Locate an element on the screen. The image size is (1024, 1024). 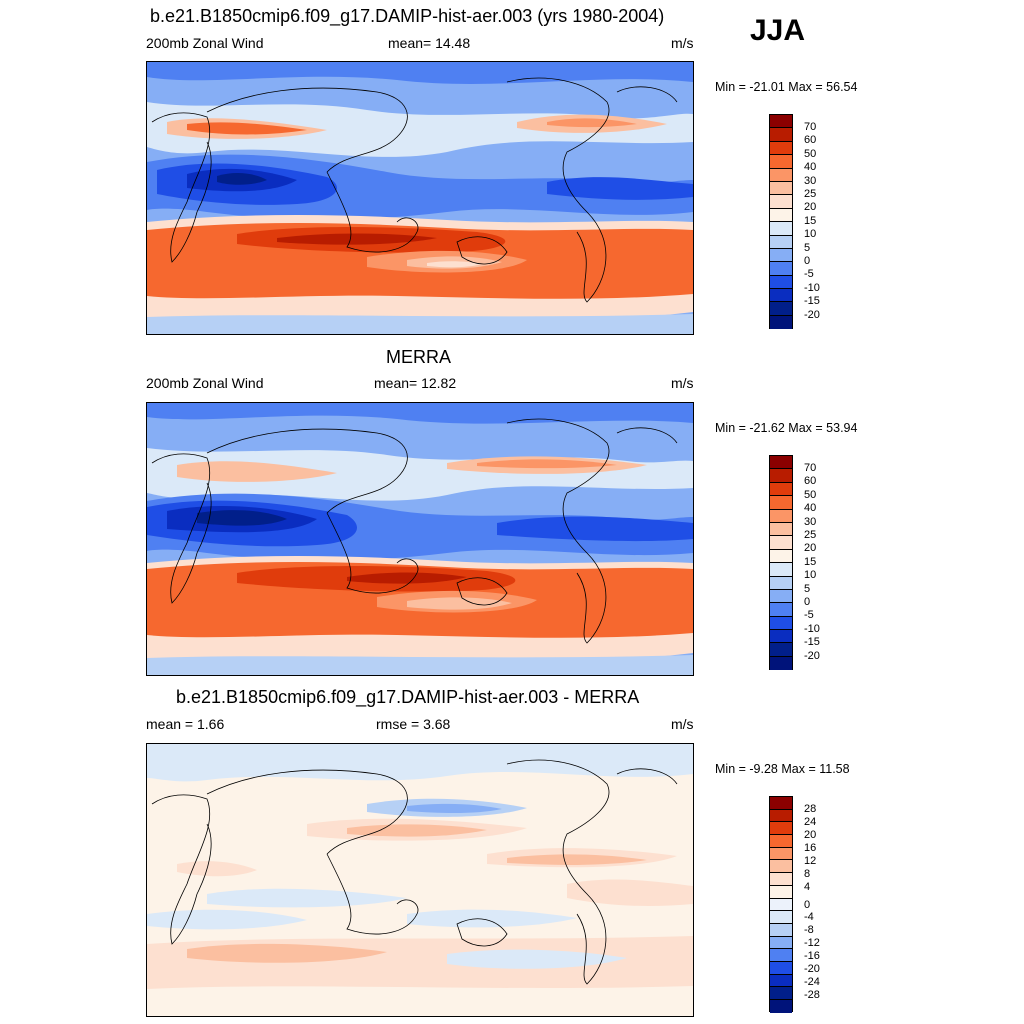
min-max-label: Min = -21.01 Max = 56.54 is located at coordinates (786, 87).